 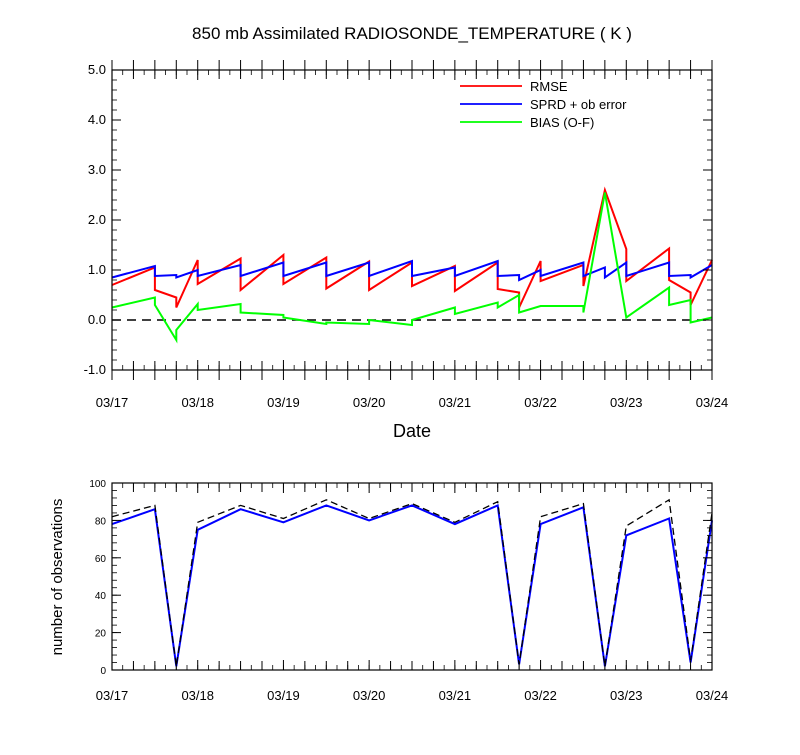 I want to click on y-axis-label: number of observations, so click(x=57, y=577).